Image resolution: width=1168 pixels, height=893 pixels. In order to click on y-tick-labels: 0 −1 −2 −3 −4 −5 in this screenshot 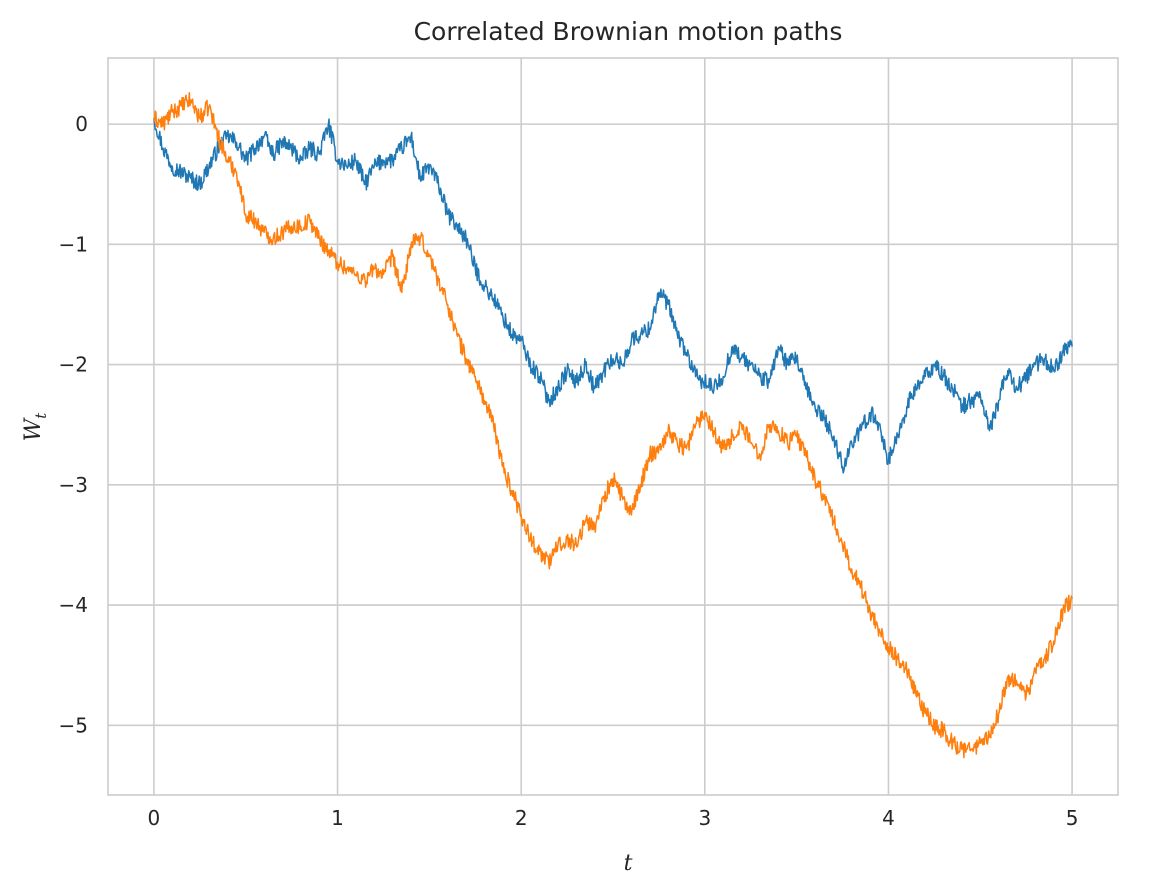, I will do `click(73, 424)`.